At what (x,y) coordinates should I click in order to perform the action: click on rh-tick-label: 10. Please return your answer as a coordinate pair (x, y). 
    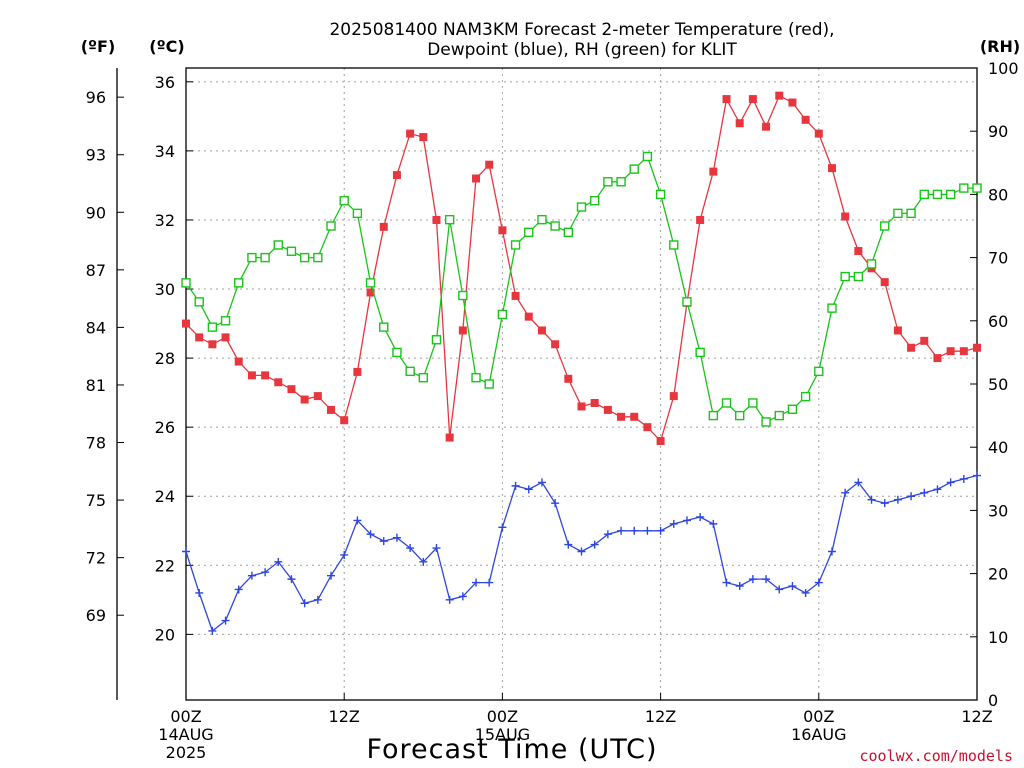
    Looking at the image, I should click on (998, 637).